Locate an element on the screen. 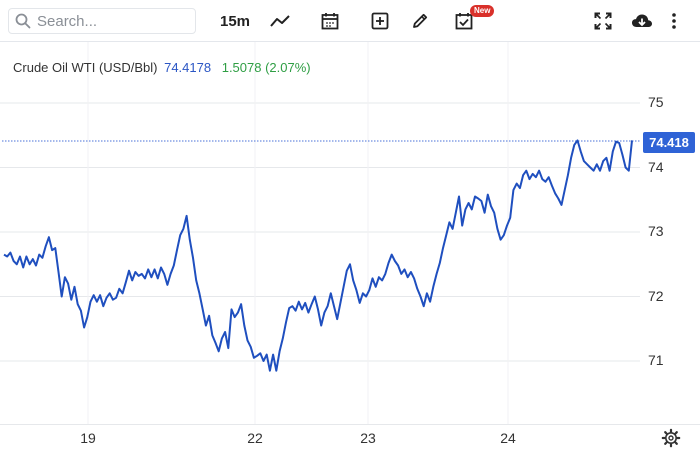 This screenshot has width=700, height=453. x-tick-label: 24 is located at coordinates (508, 438).